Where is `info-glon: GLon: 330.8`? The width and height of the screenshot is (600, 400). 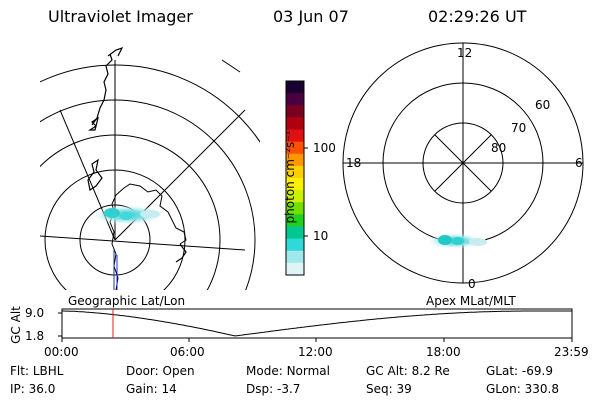 info-glon: GLon: 330.8 is located at coordinates (522, 389).